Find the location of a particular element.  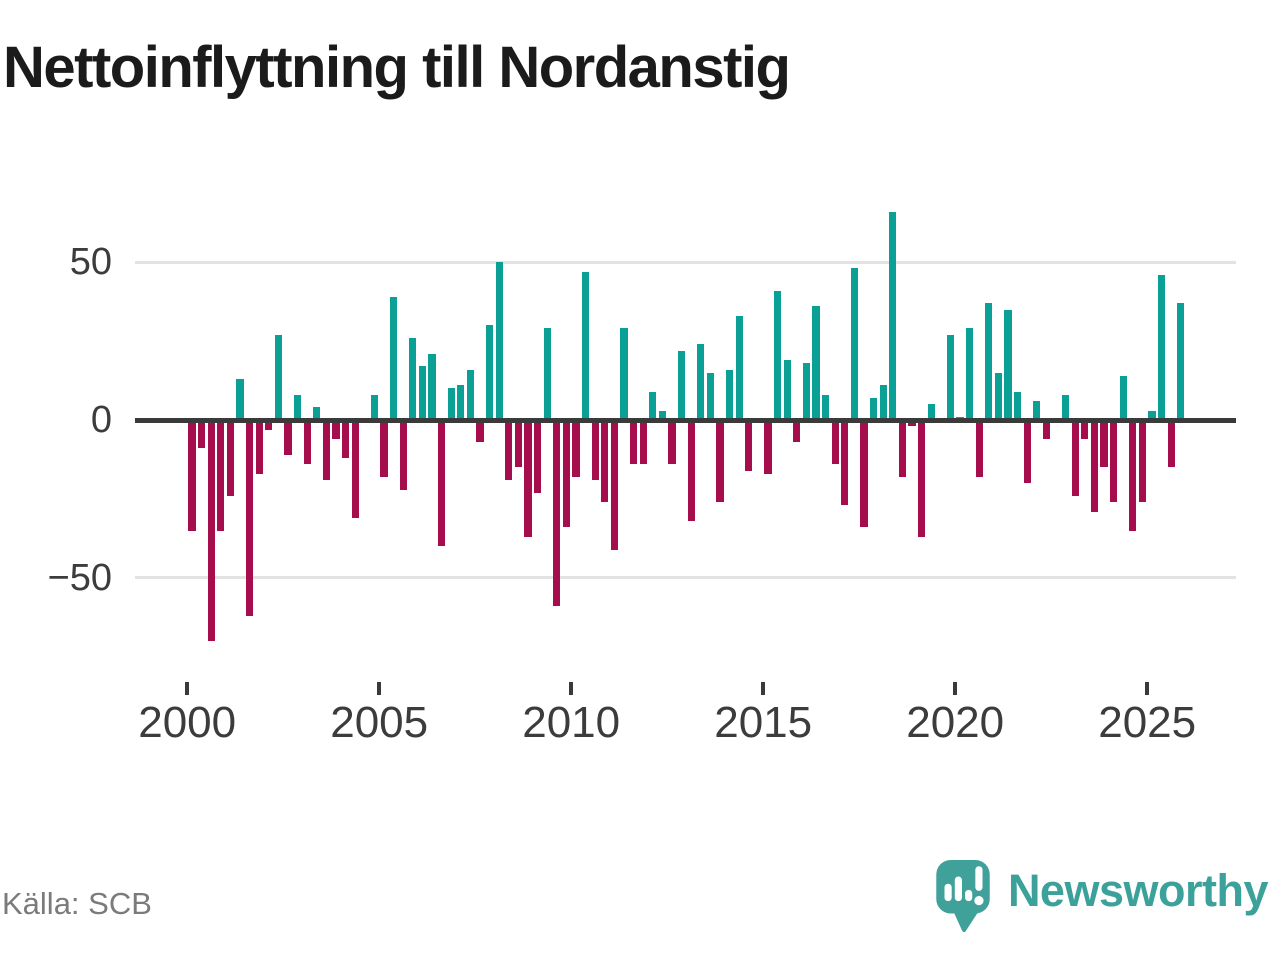

bar-2010-Q4 is located at coordinates (605, 461).